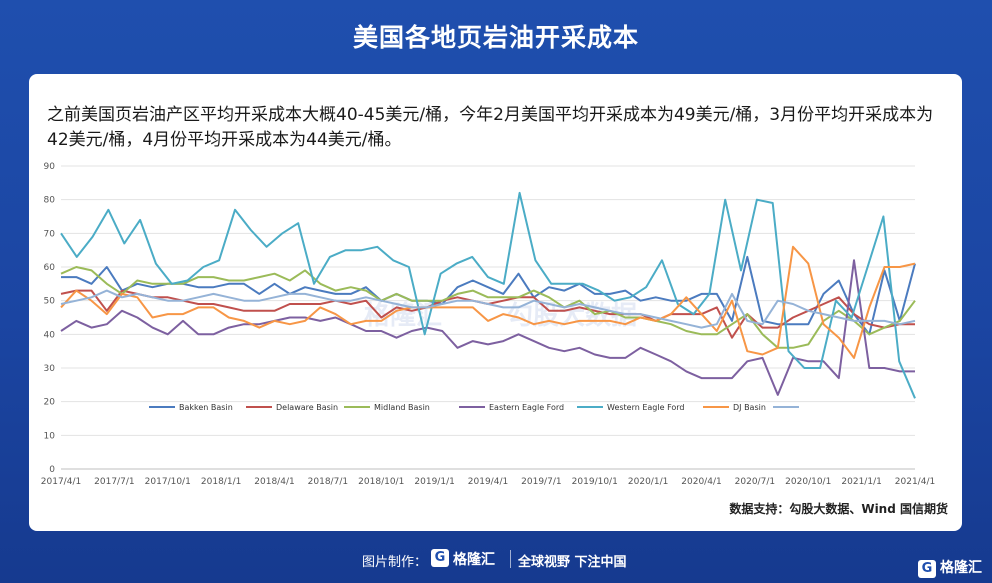 This screenshot has width=992, height=583. Describe the element at coordinates (838, 509) in the screenshot. I see `source-text: 数据支持：勾股大数据、Wind 国信期货` at that location.